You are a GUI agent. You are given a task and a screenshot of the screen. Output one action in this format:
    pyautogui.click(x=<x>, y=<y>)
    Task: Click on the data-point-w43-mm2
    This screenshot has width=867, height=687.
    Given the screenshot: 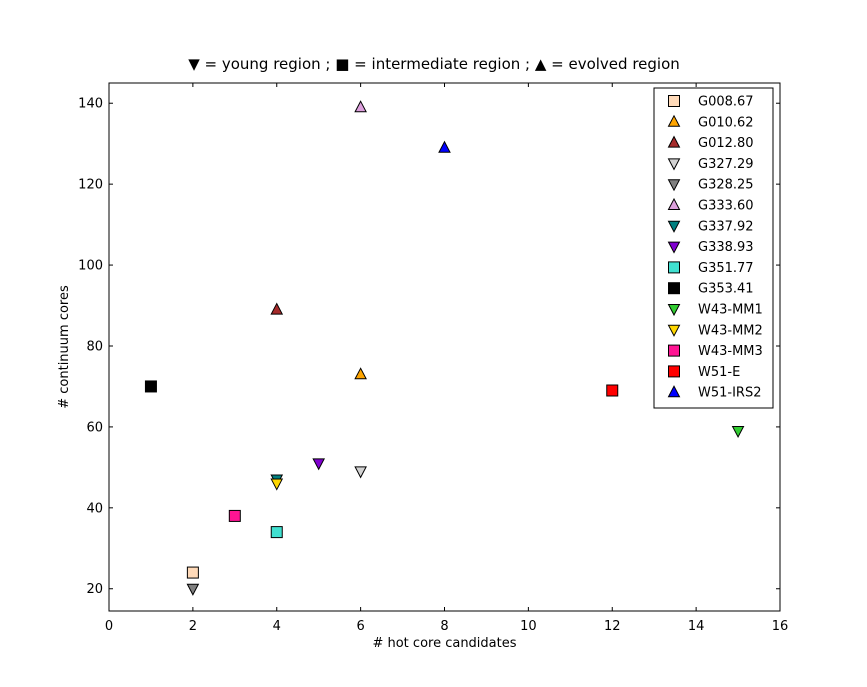 What is the action you would take?
    pyautogui.click(x=277, y=484)
    